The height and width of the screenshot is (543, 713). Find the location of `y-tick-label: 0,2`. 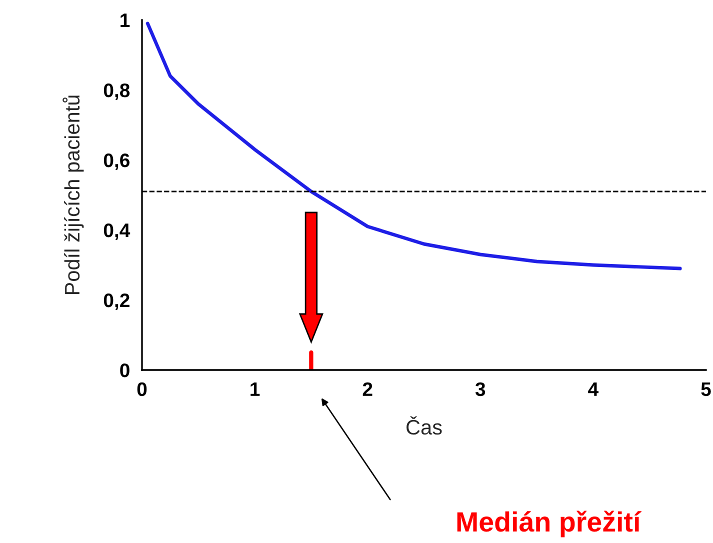

y-tick-label: 0,2 is located at coordinates (117, 301).